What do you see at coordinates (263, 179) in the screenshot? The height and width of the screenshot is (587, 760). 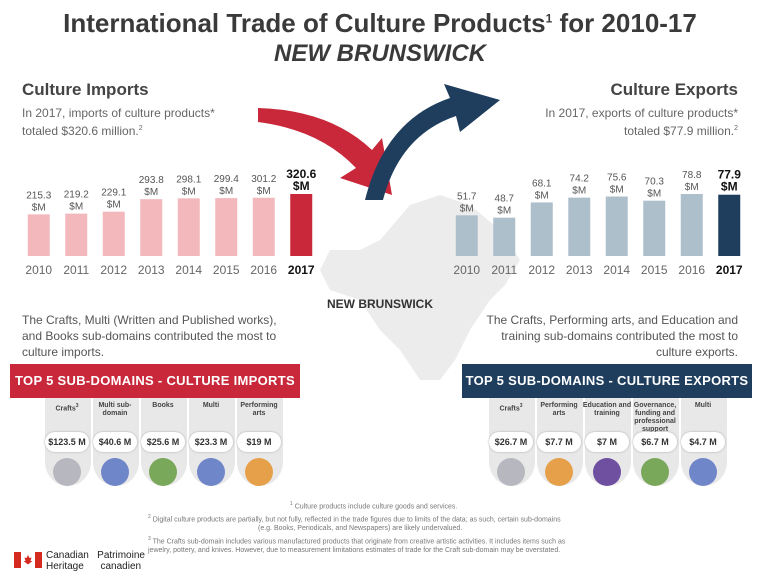 I see `imports-value-label: 301.2` at bounding box center [263, 179].